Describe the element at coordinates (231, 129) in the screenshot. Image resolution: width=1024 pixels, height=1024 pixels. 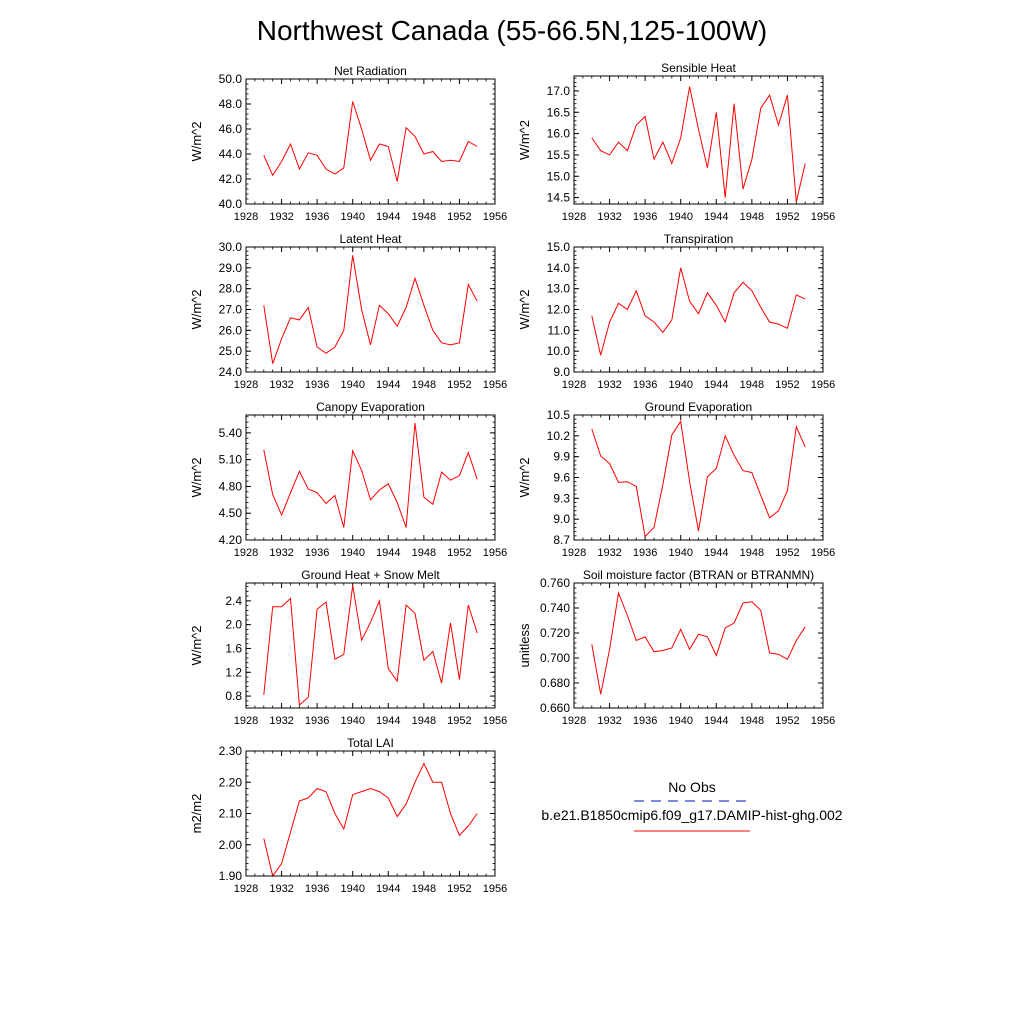
I see `y-tick-label: 46.0` at that location.